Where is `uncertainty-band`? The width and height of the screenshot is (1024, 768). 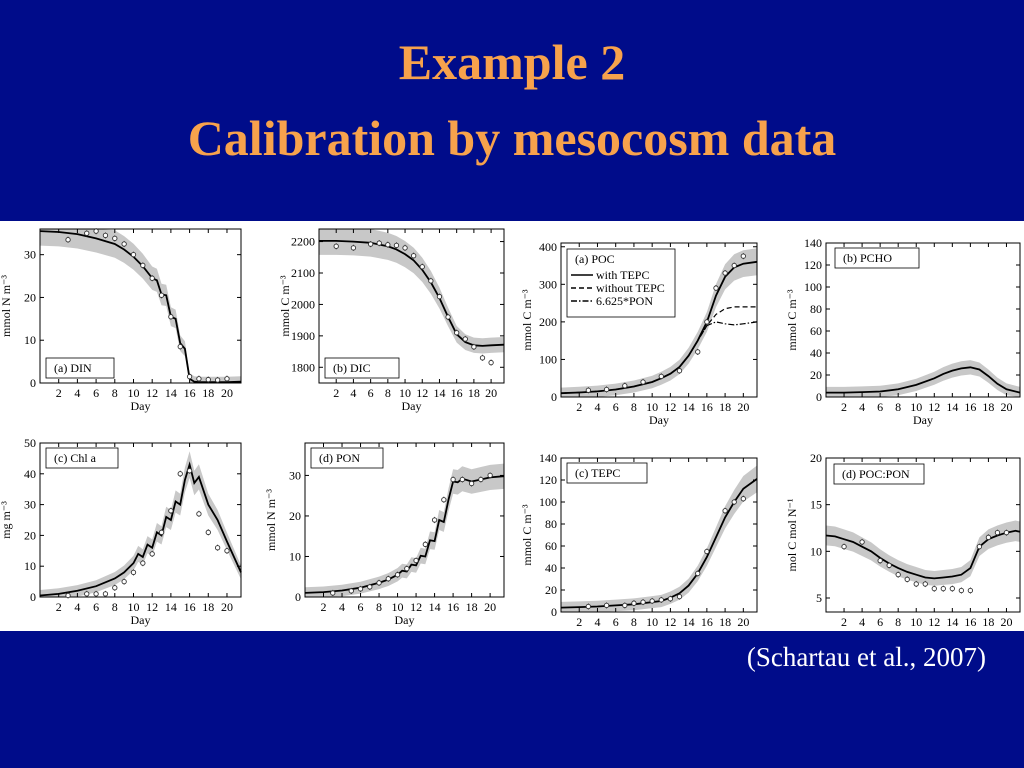 uncertainty-band is located at coordinates (140, 306).